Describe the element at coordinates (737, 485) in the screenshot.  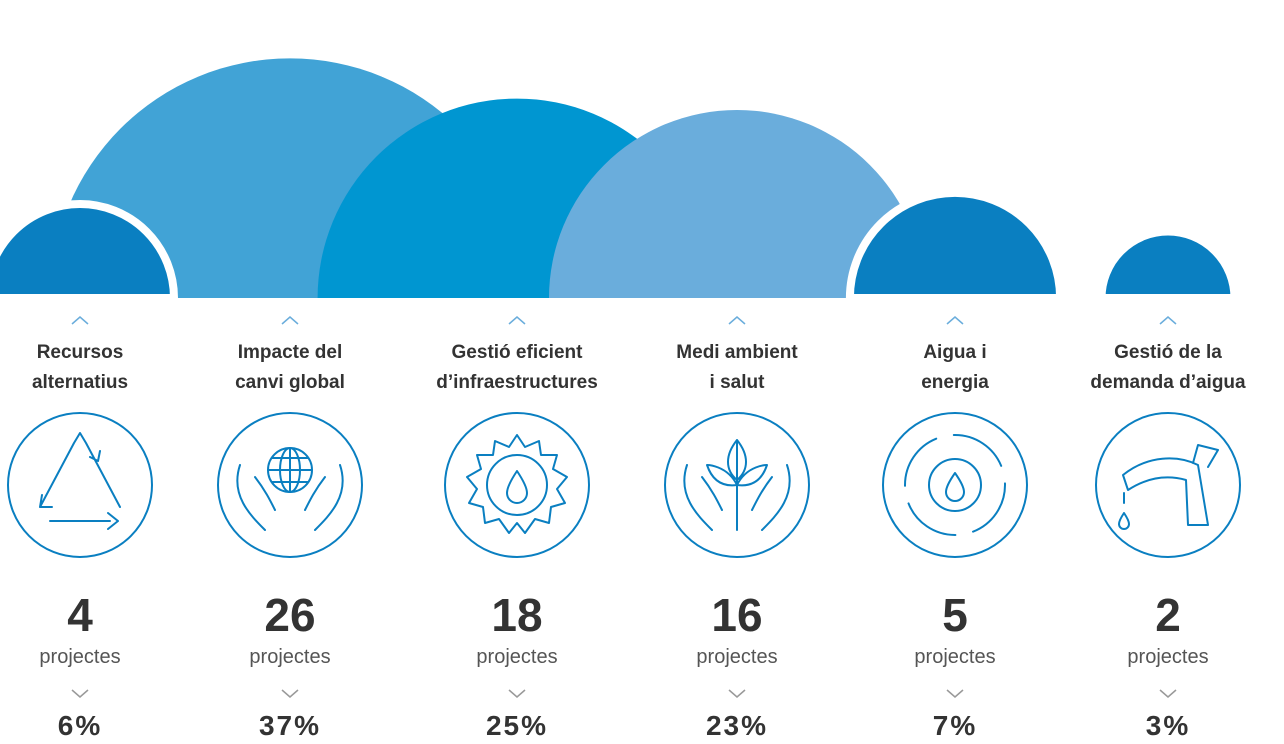
I see `icon-plant` at that location.